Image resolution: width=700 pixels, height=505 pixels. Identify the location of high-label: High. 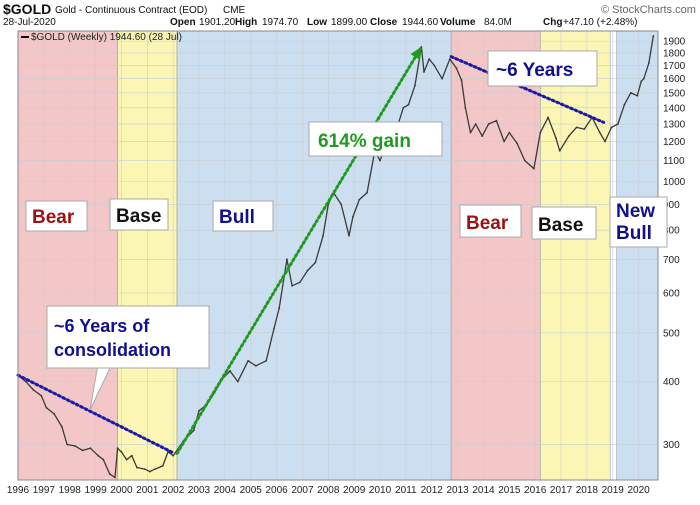
(246, 22).